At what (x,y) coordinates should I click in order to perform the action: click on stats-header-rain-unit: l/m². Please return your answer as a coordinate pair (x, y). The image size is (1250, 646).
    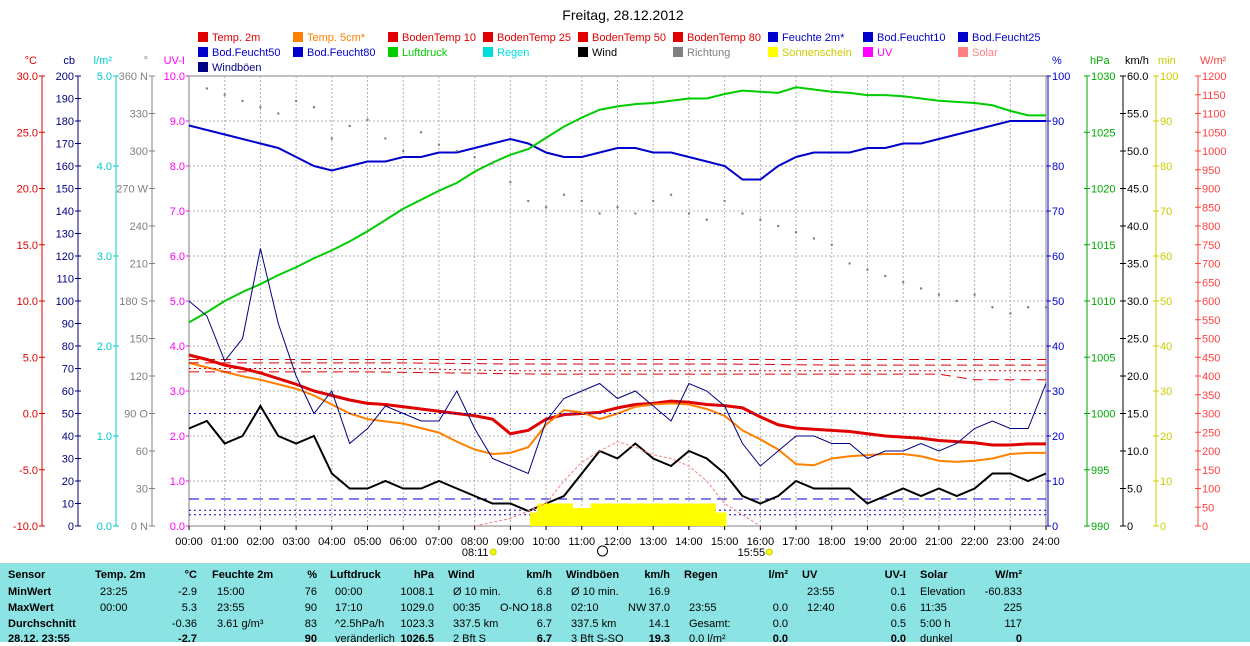
    Looking at the image, I should click on (778, 575).